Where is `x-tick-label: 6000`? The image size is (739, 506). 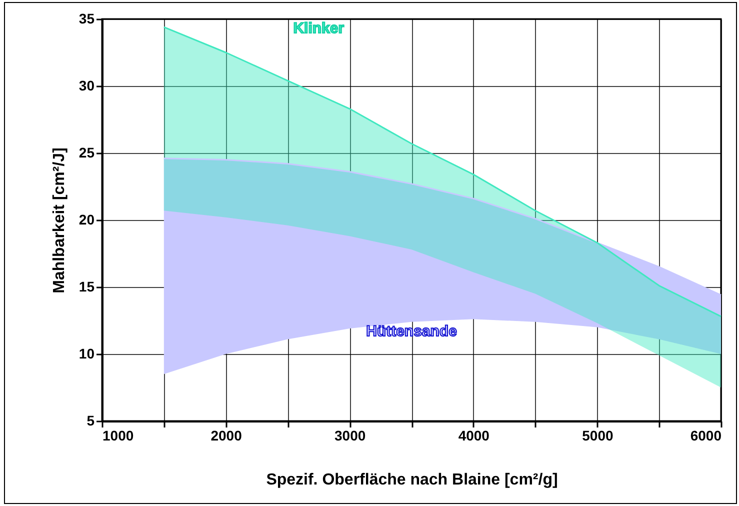
x-tick-label: 6000 is located at coordinates (706, 436).